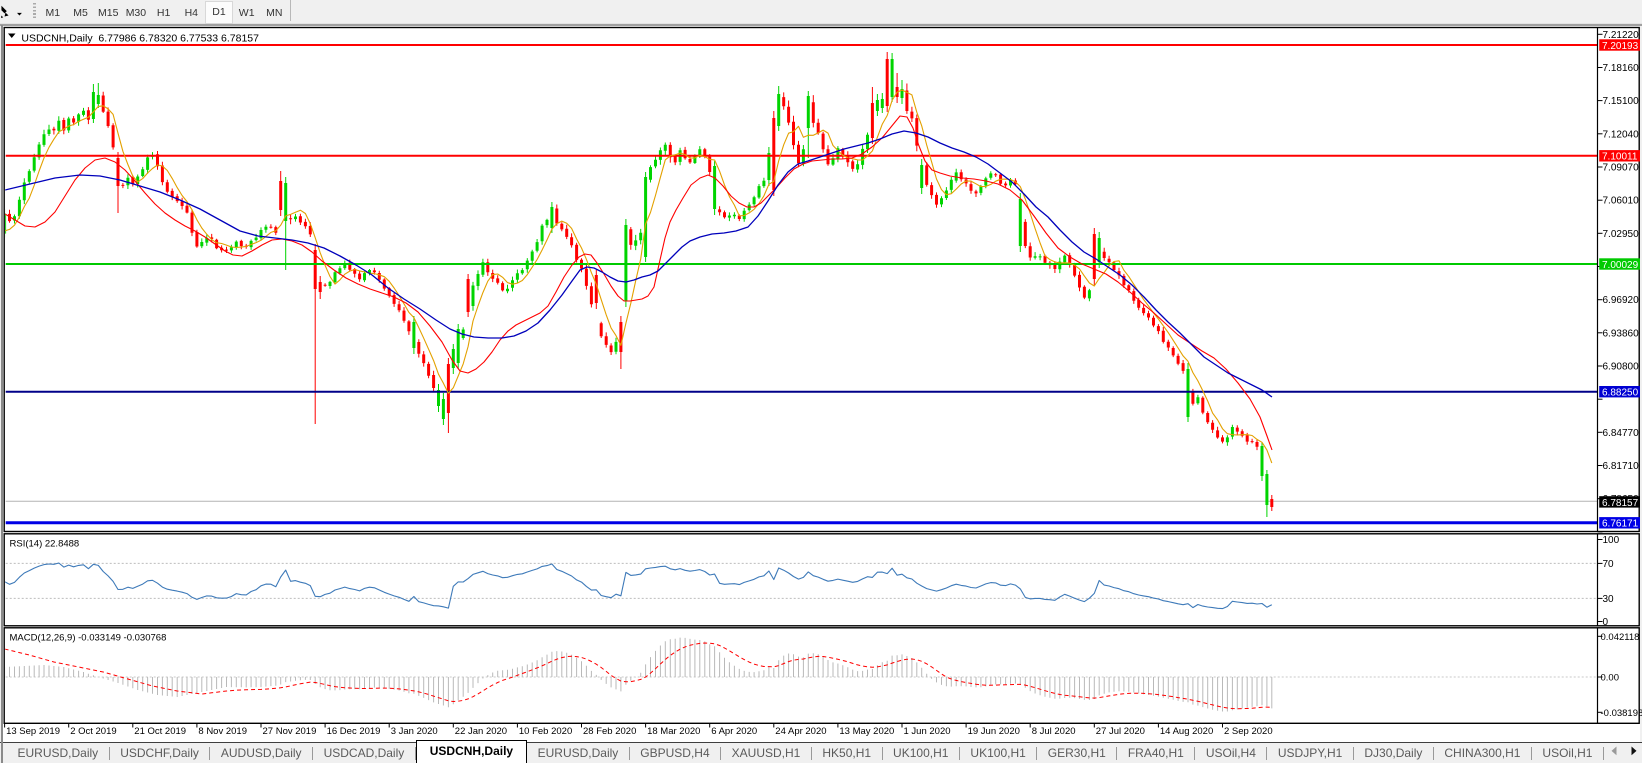  I want to click on svg-text: 0, so click(1606, 622).